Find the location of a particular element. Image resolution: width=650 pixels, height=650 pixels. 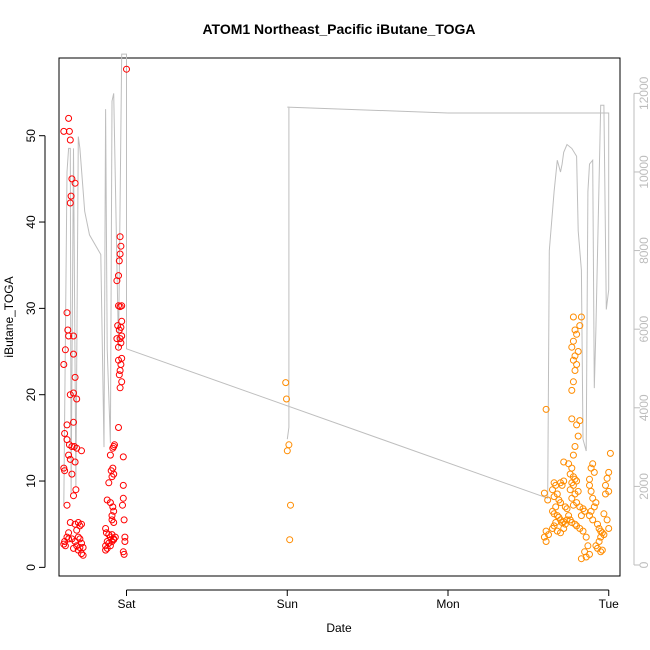

y-tick-label: 10 is located at coordinates (31, 481).